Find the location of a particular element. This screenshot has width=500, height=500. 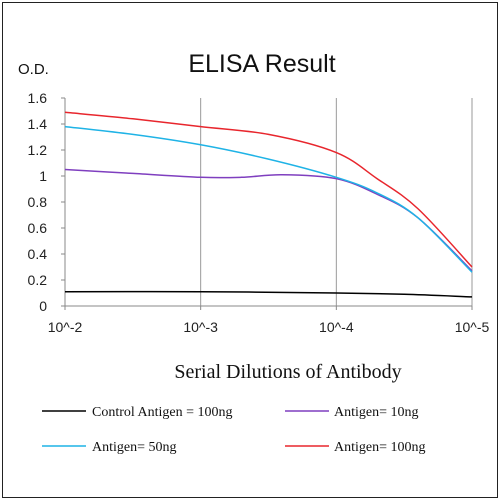

y-axis-label: O.D. is located at coordinates (33, 69).